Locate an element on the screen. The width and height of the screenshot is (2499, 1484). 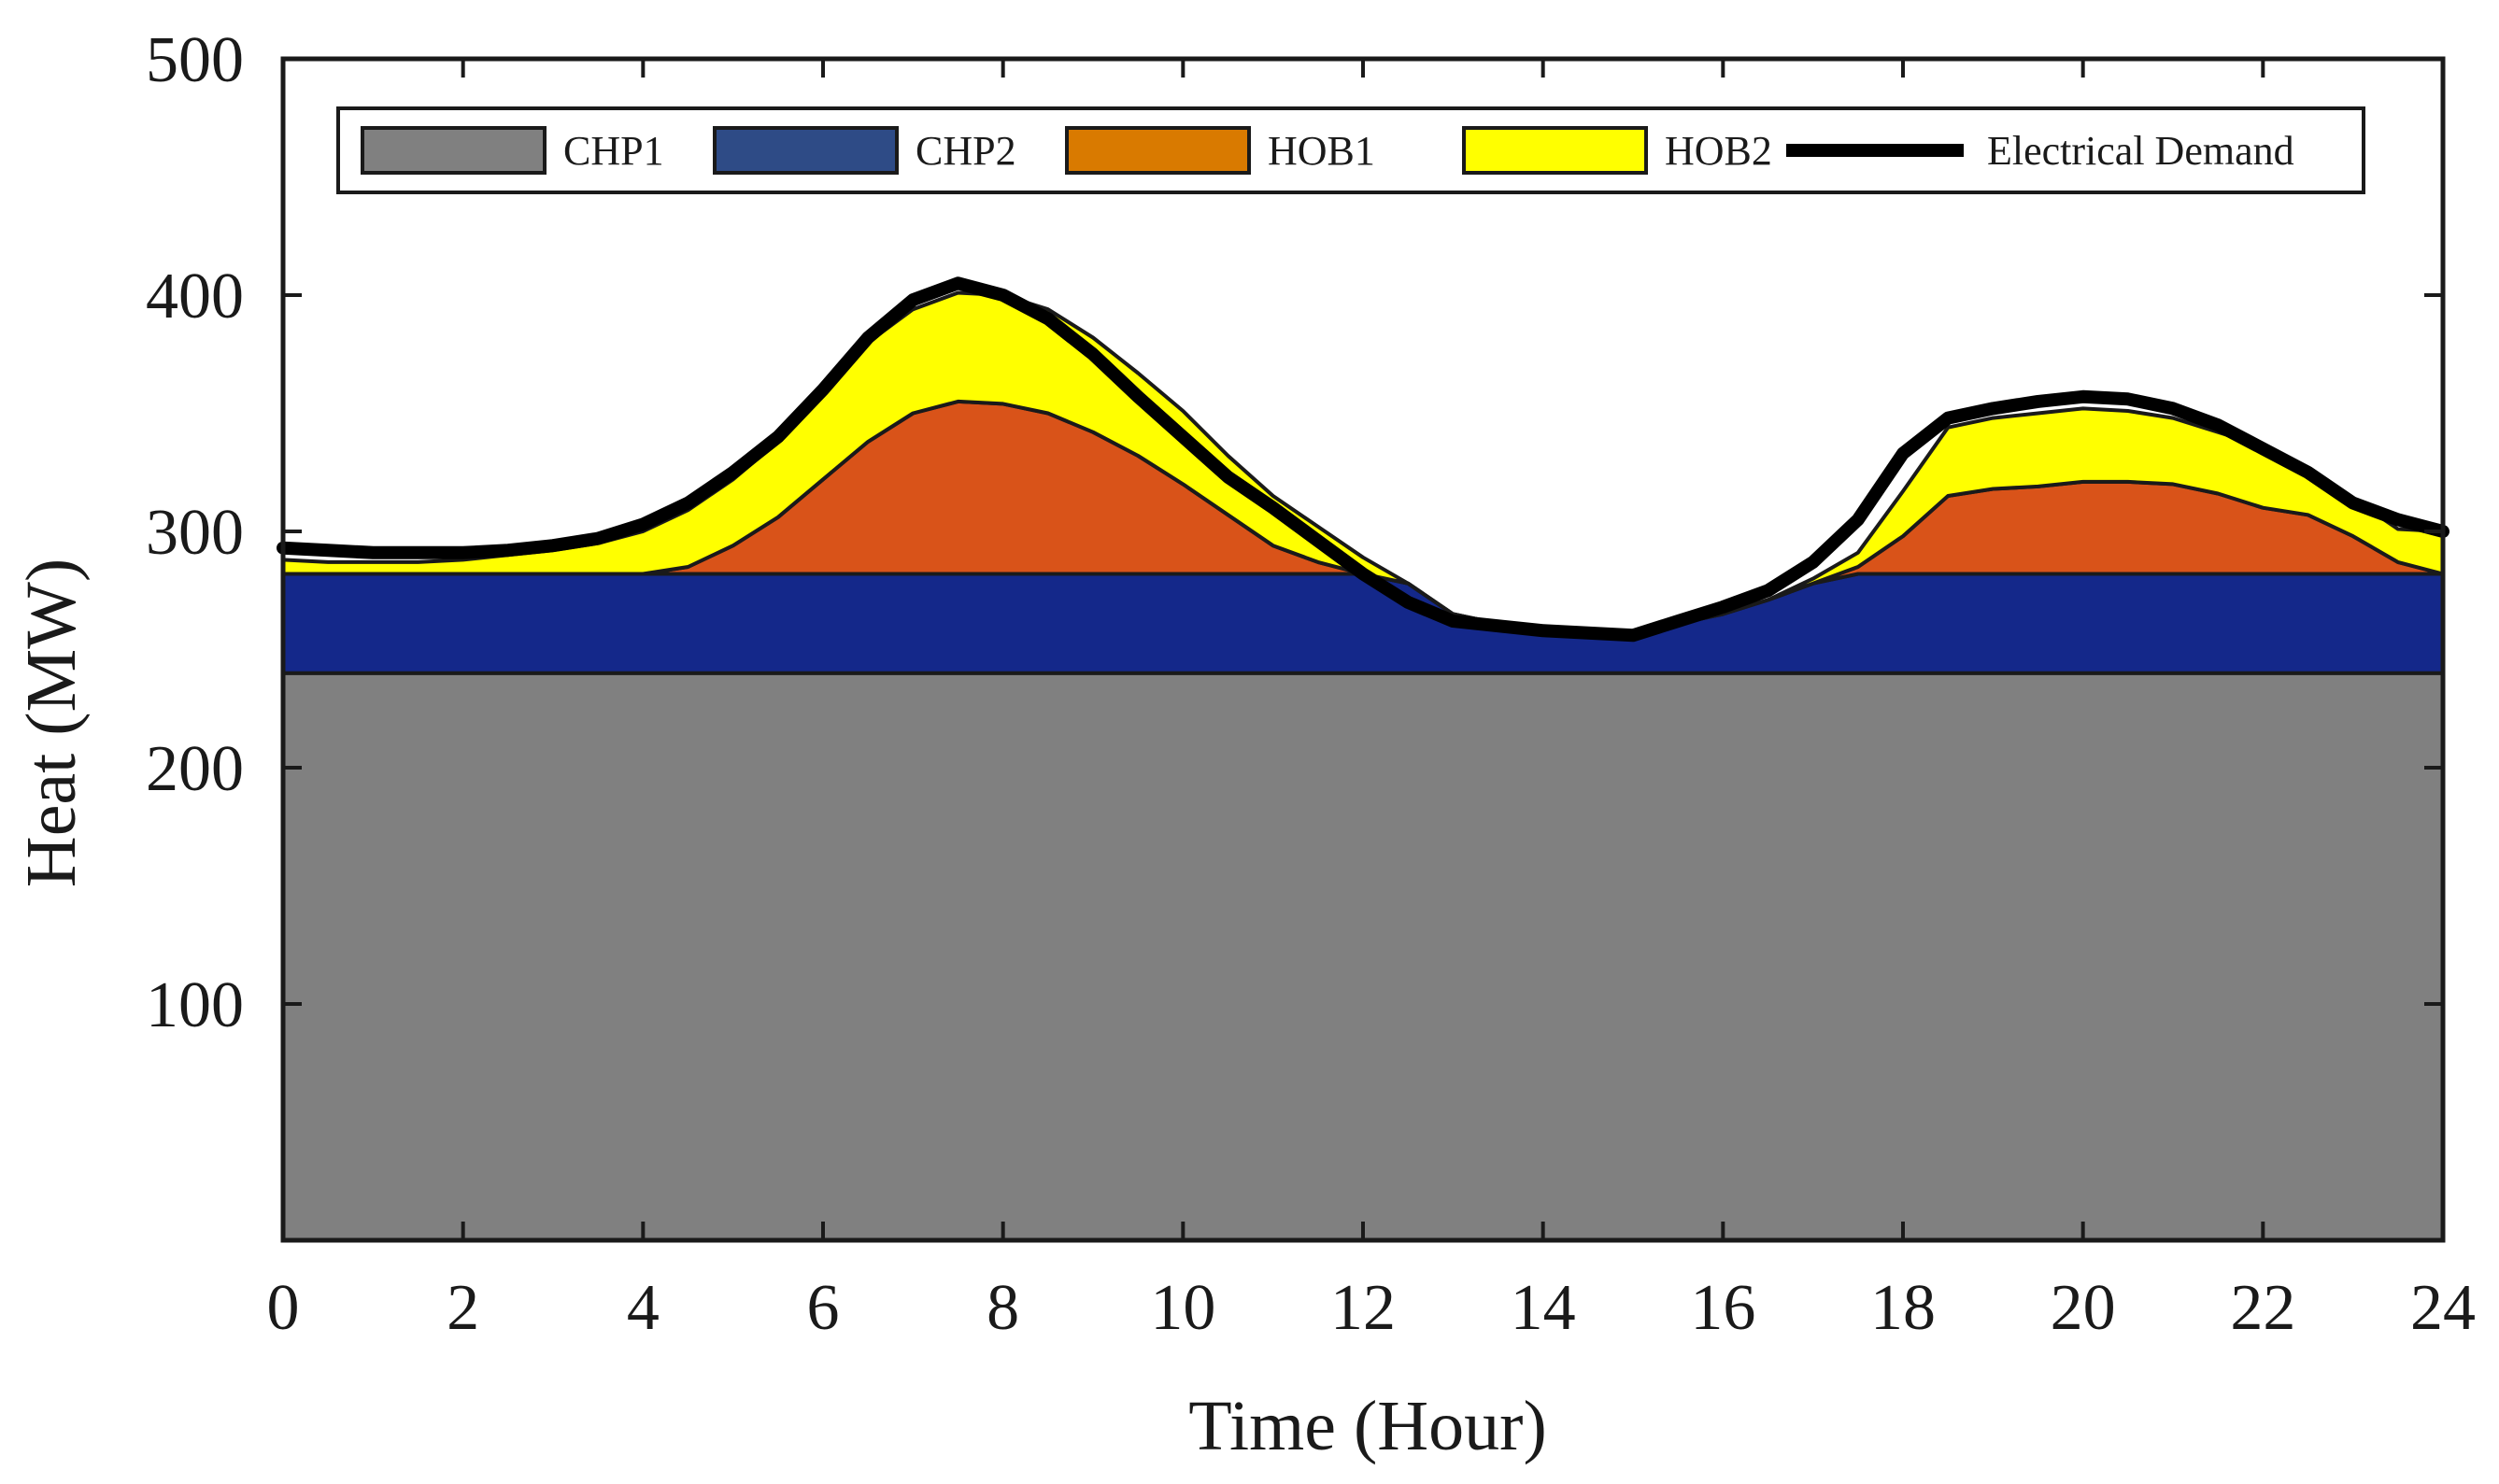
legend-label-chp2: CHP2 is located at coordinates (966, 151).